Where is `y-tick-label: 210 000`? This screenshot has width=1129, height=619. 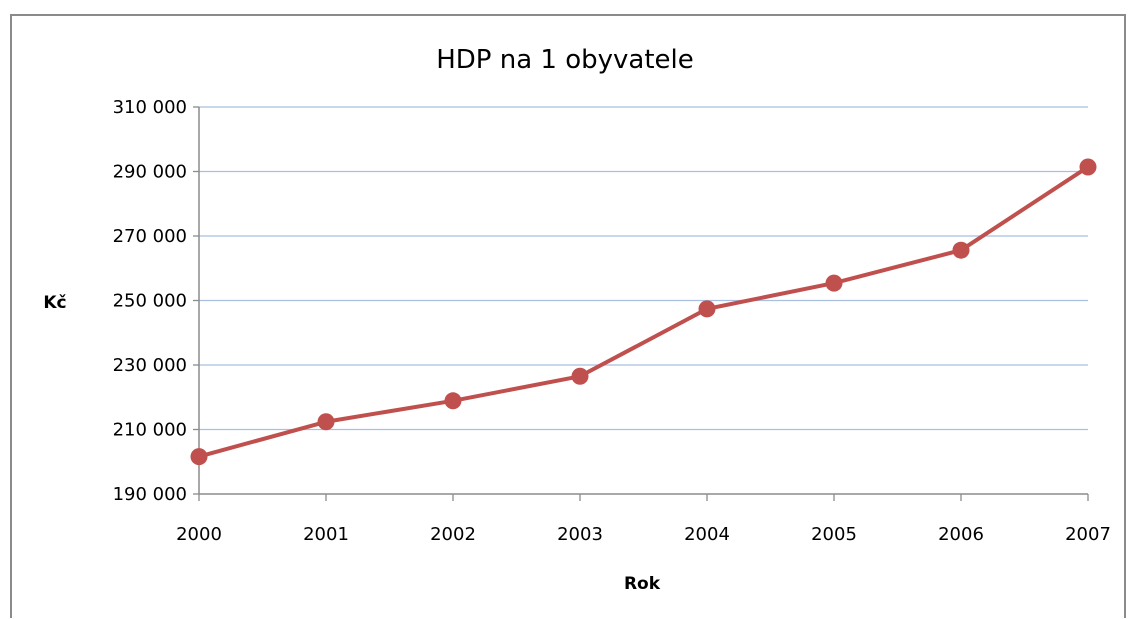
y-tick-label: 210 000 is located at coordinates (150, 430).